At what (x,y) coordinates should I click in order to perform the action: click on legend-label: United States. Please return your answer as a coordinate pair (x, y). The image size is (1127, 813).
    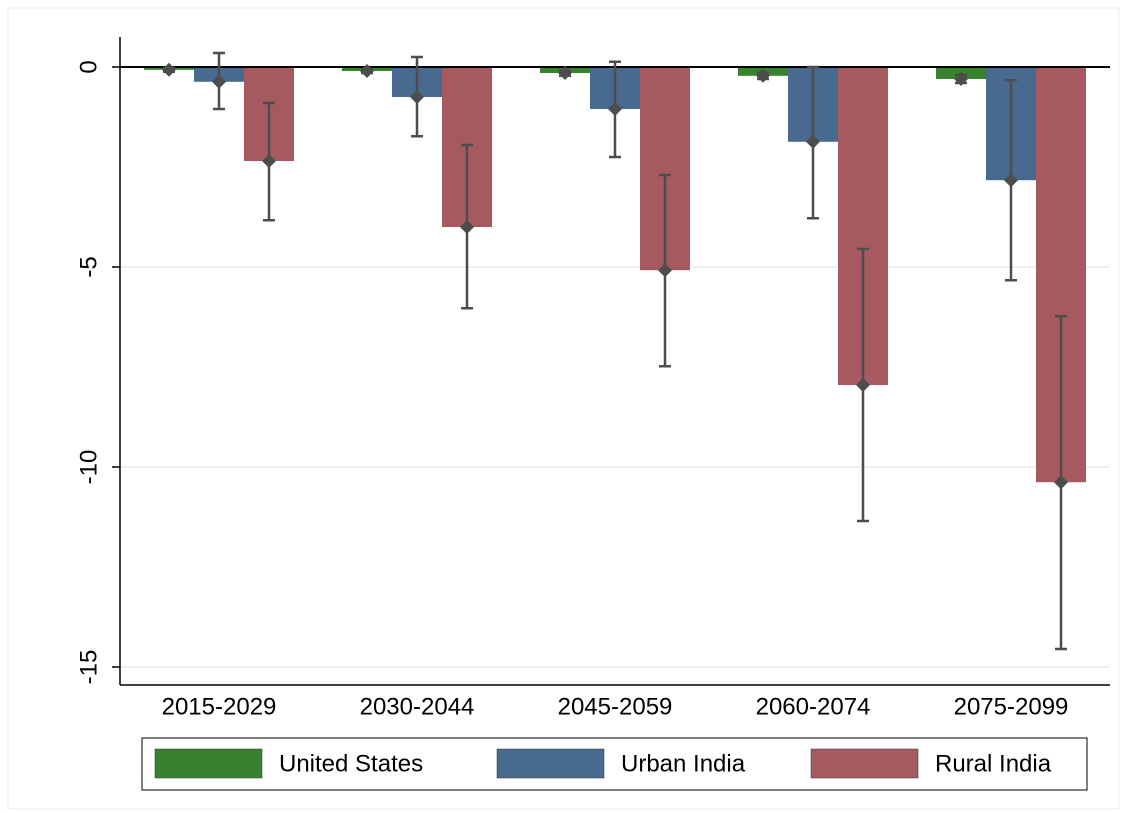
    Looking at the image, I should click on (351, 763).